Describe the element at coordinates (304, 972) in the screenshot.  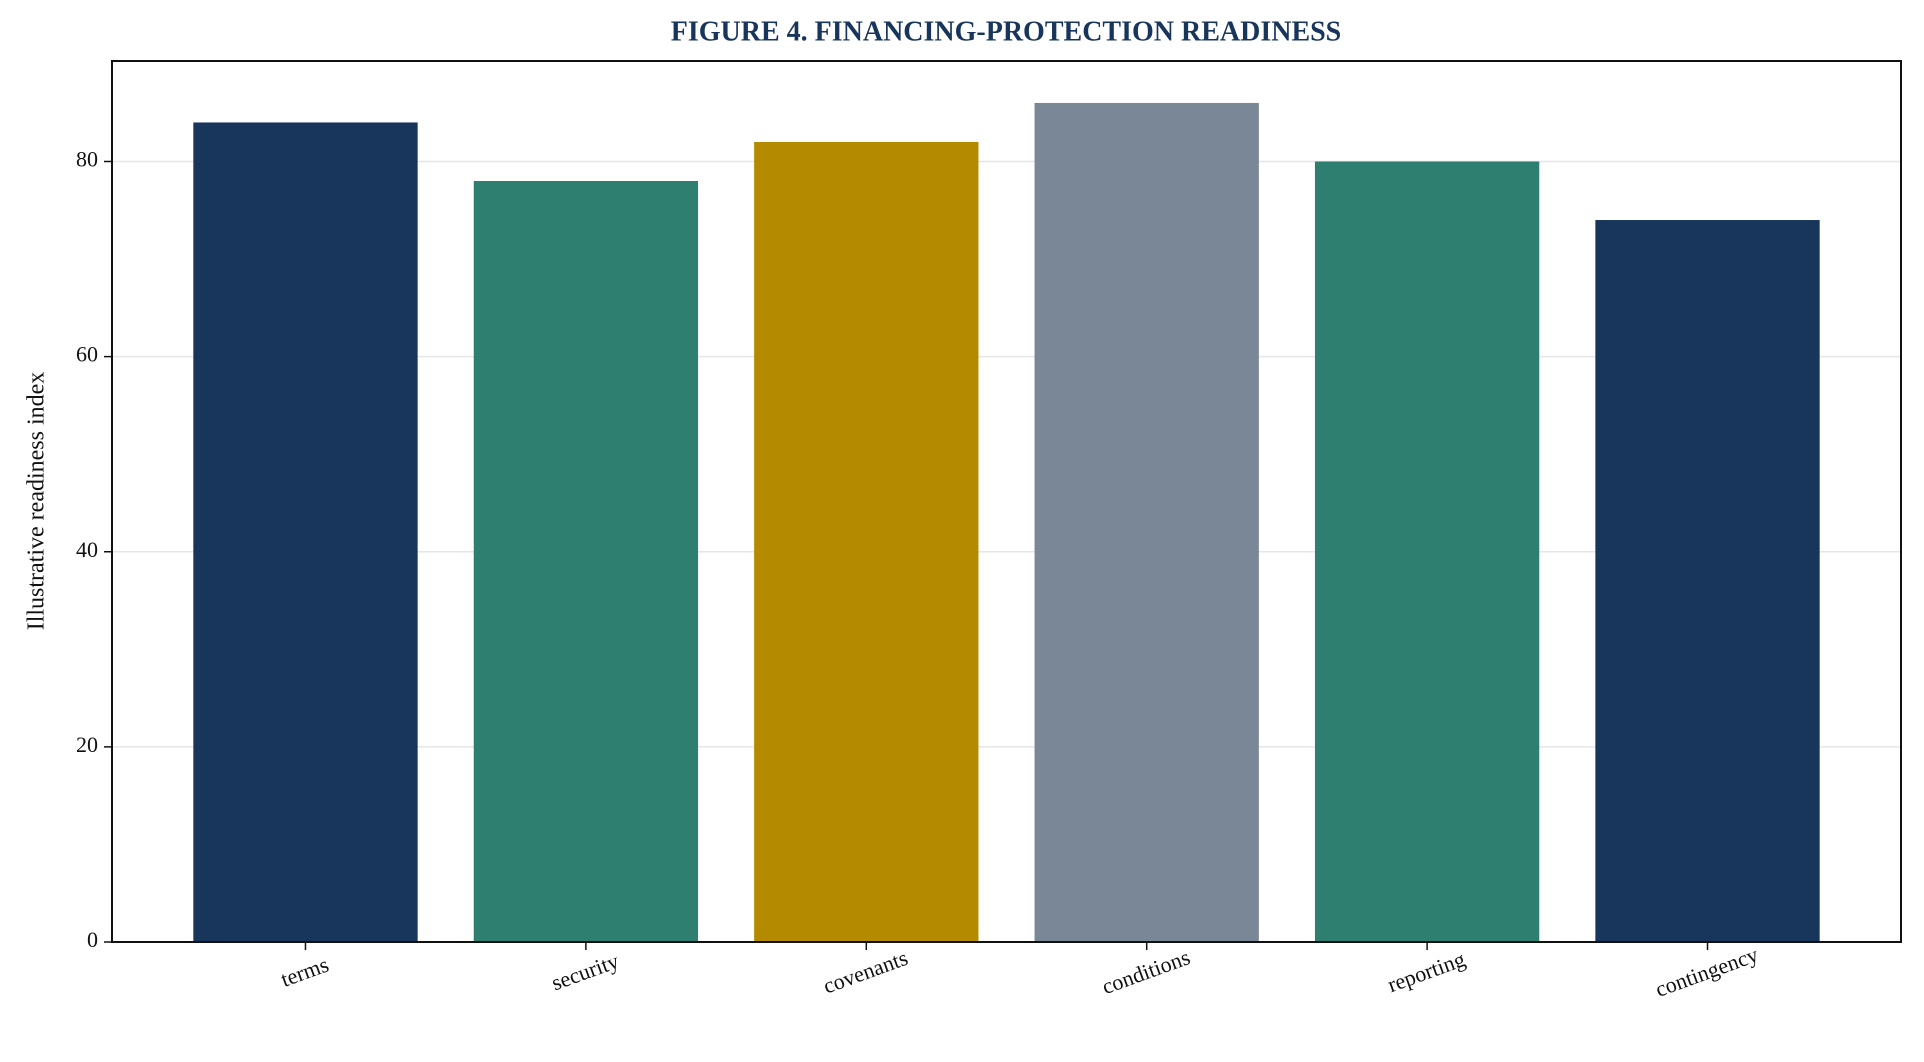
I see `x-tick-label: terms` at that location.